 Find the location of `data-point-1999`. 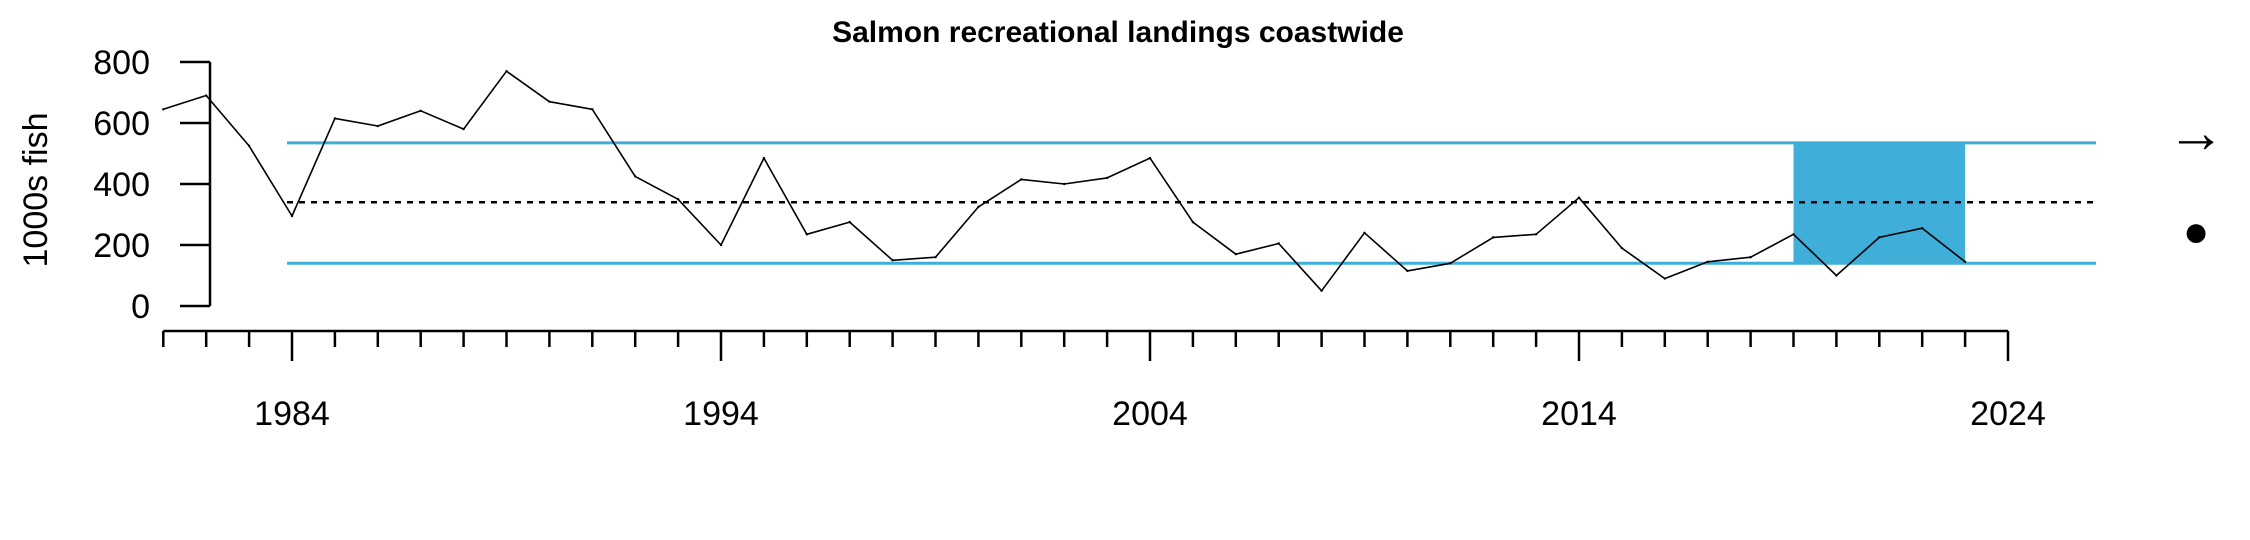

data-point-1999 is located at coordinates (935, 257).